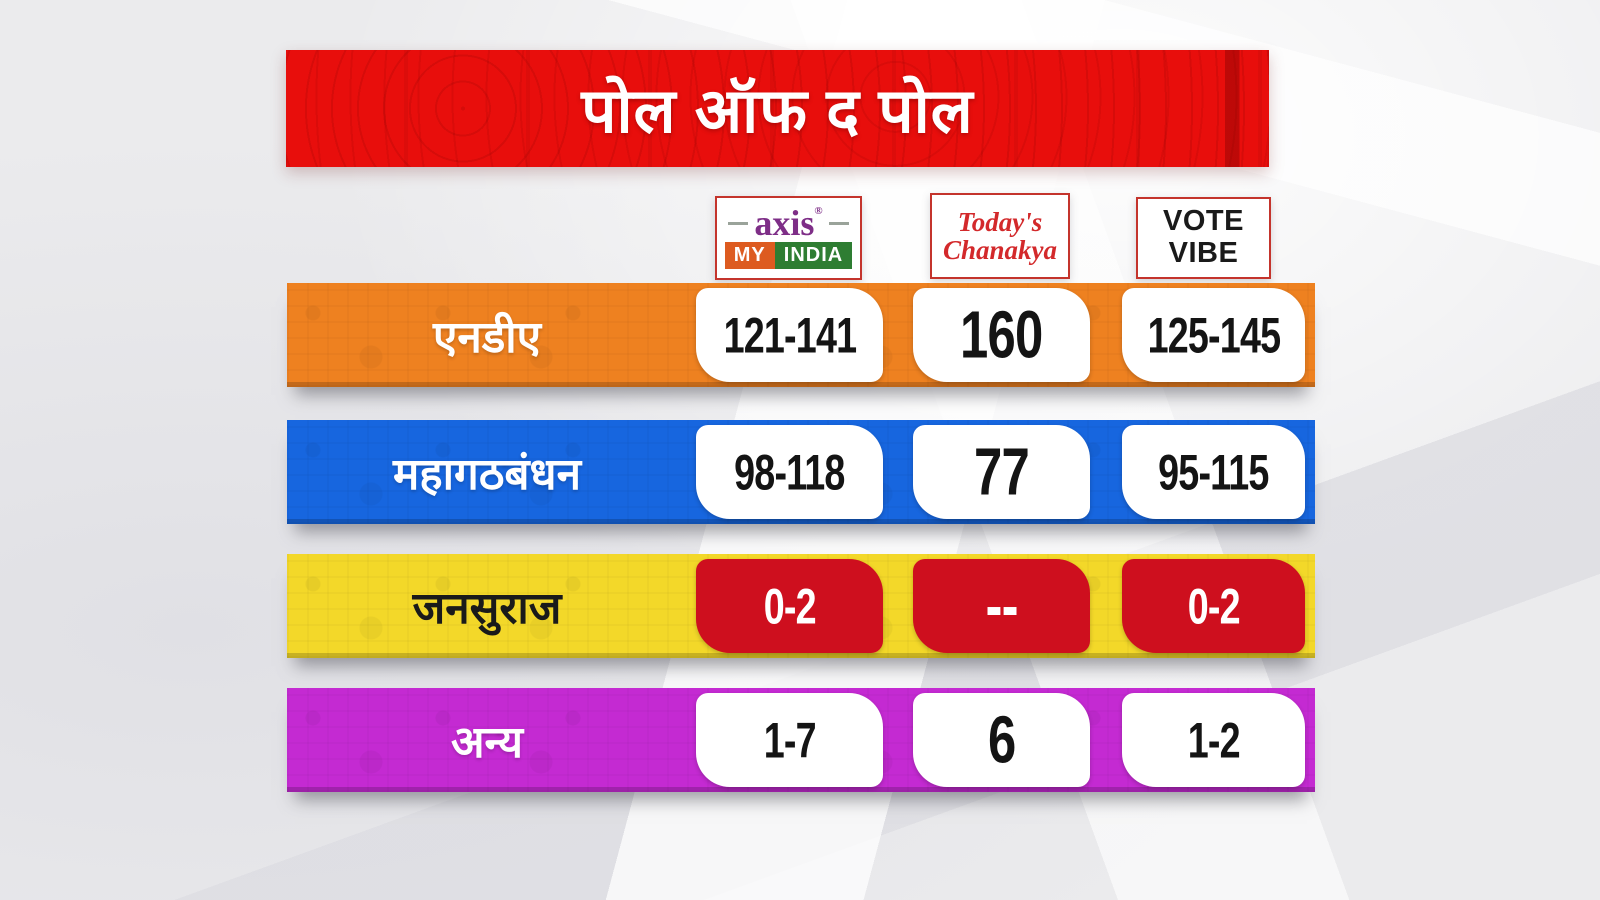 This screenshot has height=900, width=1600. What do you see at coordinates (738, 223) in the screenshot?
I see `axis-logo-dash-left` at bounding box center [738, 223].